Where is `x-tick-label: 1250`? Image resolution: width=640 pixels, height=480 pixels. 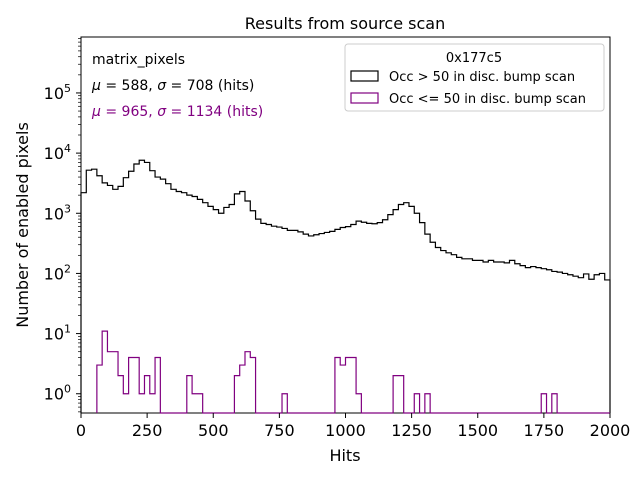
x-tick-label: 1250 is located at coordinates (411, 430).